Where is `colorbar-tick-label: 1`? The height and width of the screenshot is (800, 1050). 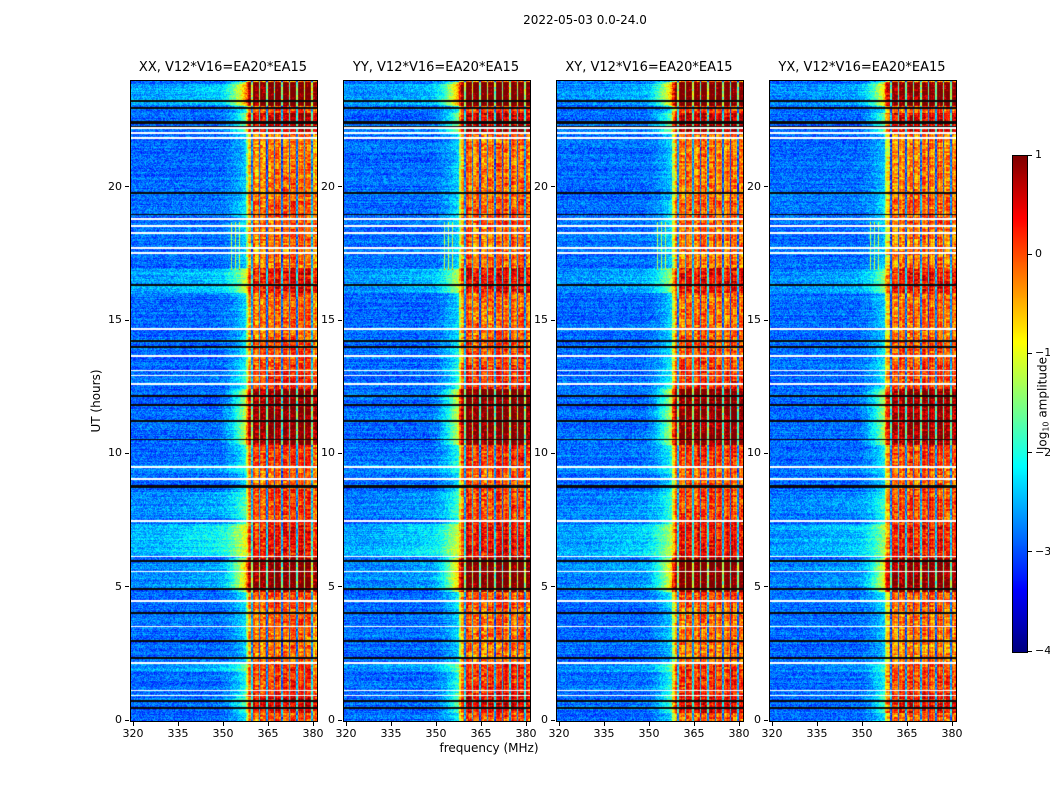
colorbar-tick-label: 1 is located at coordinates (1038, 154).